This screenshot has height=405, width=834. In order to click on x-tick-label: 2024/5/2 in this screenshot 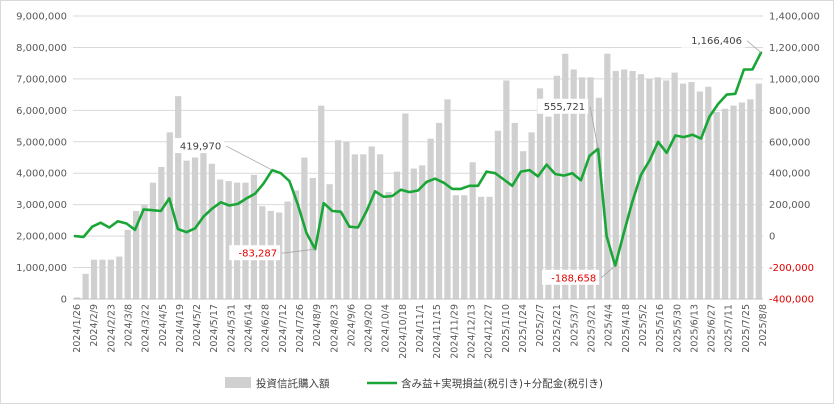, I will do `click(197, 325)`.